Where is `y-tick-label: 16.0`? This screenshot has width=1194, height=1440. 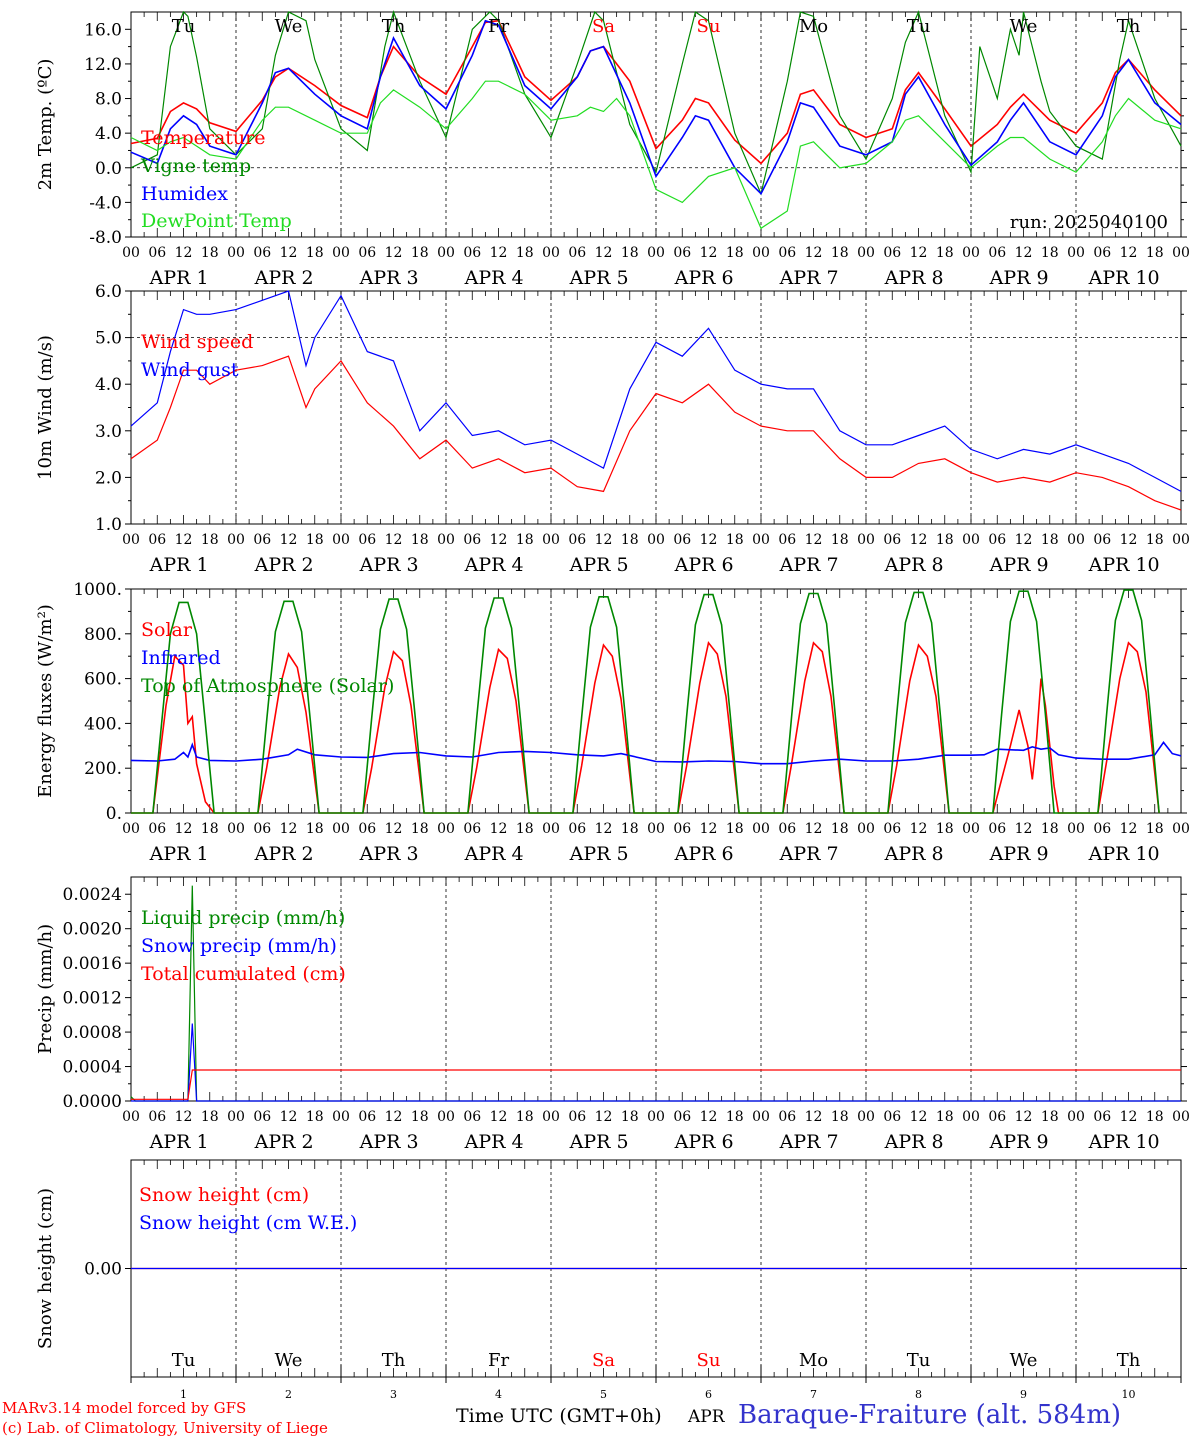
y-tick-label: 16.0 is located at coordinates (103, 30).